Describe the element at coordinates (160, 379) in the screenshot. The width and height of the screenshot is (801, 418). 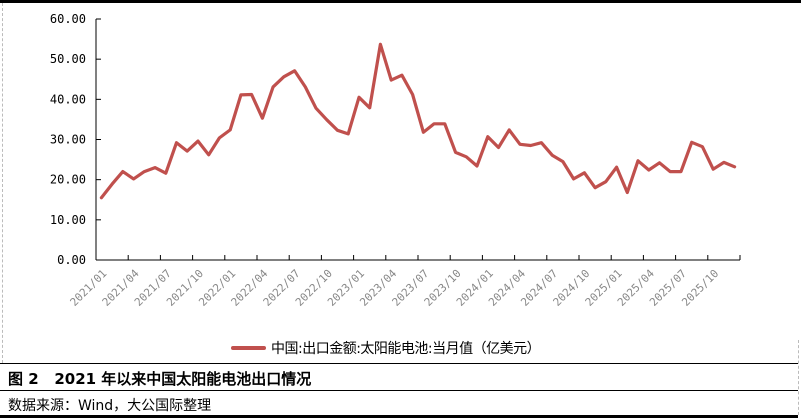
I see `figure-caption: 图 2 2021 年以来中国太阳能电池出口情况` at that location.